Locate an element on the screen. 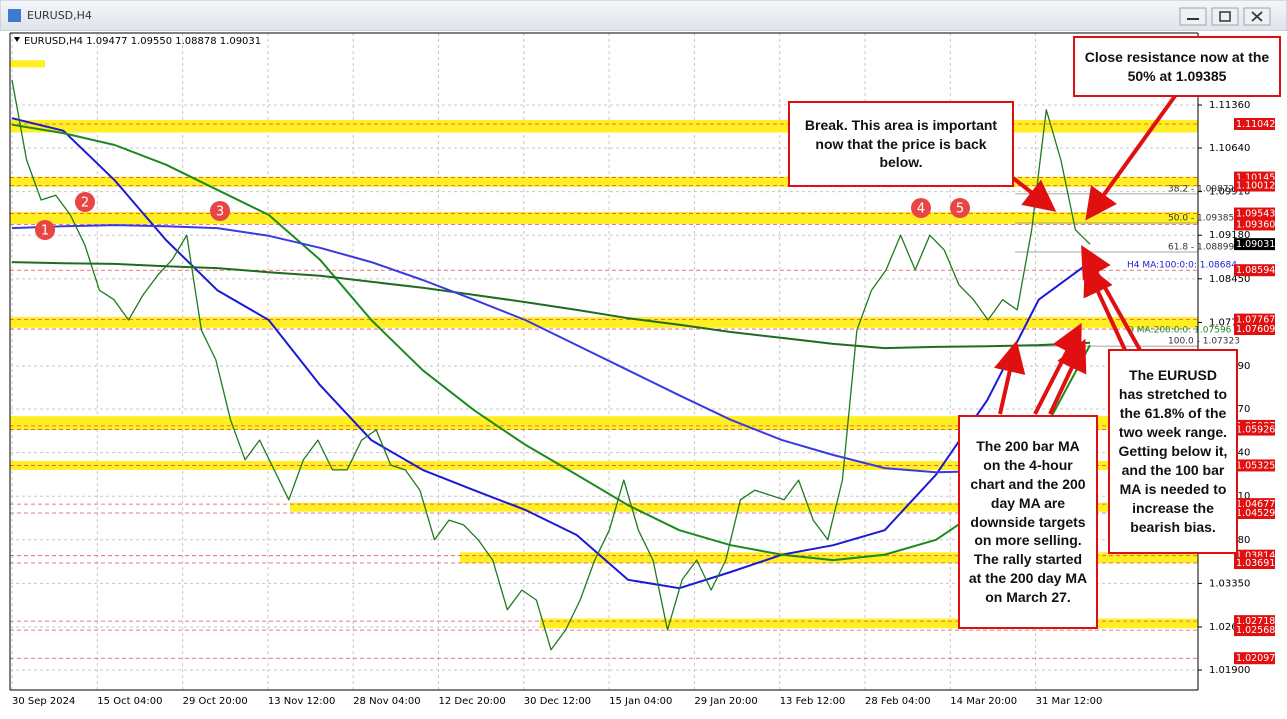 Image resolution: width=1287 pixels, height=719 pixels. x-tick-label: 14 Mar 20:00 is located at coordinates (983, 701).